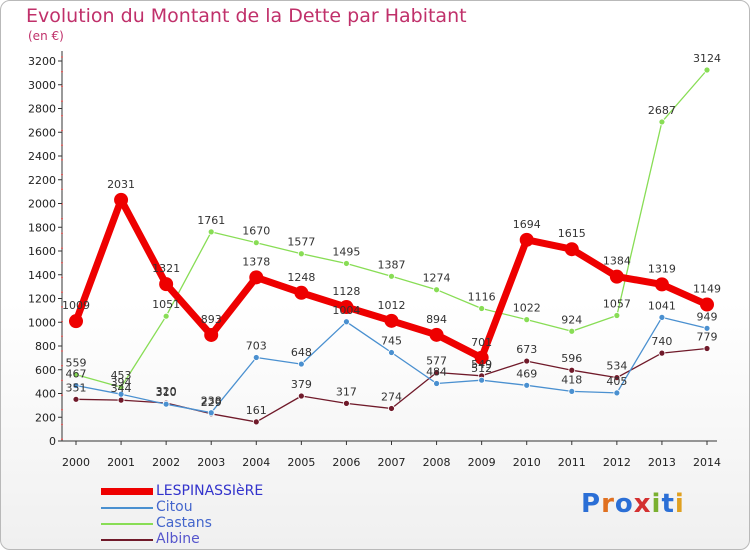 The width and height of the screenshot is (750, 550). What do you see at coordinates (662, 462) in the screenshot?
I see `x-tick-label: 2013` at bounding box center [662, 462].